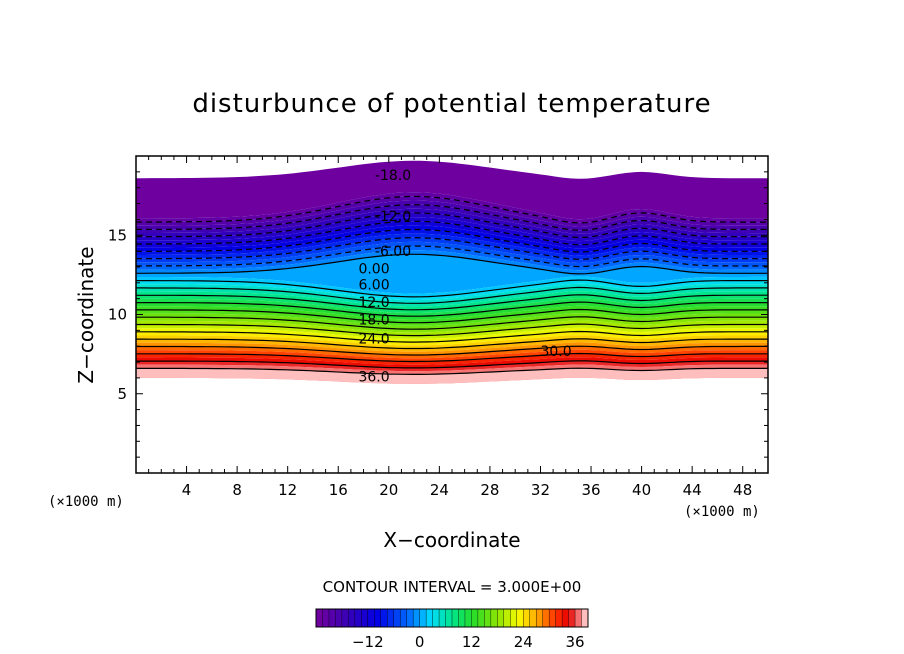 This screenshot has height=654, width=904. What do you see at coordinates (641, 490) in the screenshot?
I see `x-tick-label: 40` at bounding box center [641, 490].